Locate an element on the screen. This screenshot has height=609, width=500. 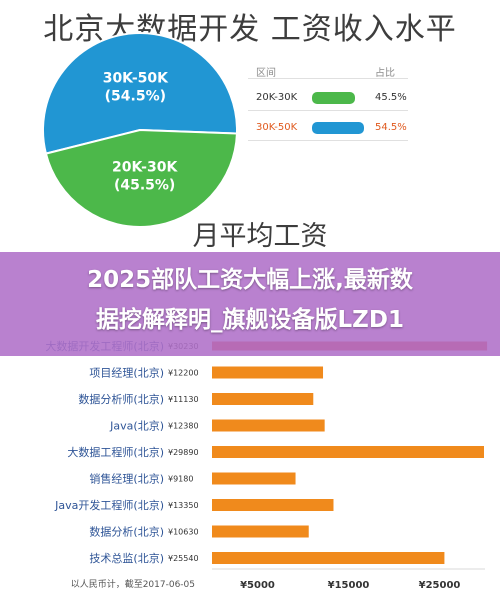
pie-chart: 30K-50K (54.5%) 20K-30K (45.5%) is located at coordinates (140, 130).